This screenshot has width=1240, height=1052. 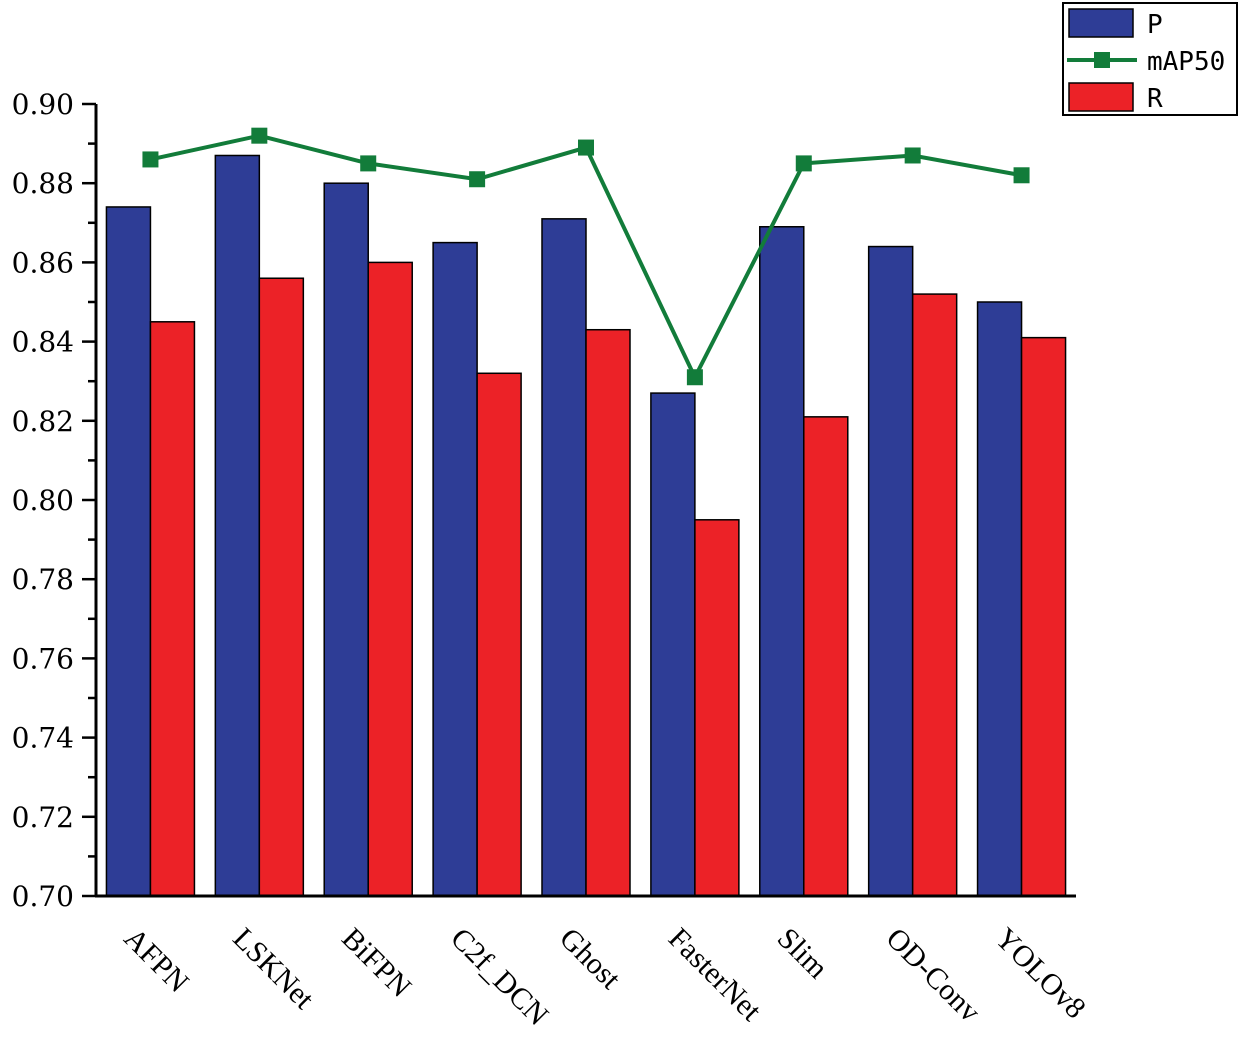 What do you see at coordinates (933, 975) in the screenshot?
I see `category-label: OD-Conv` at bounding box center [933, 975].